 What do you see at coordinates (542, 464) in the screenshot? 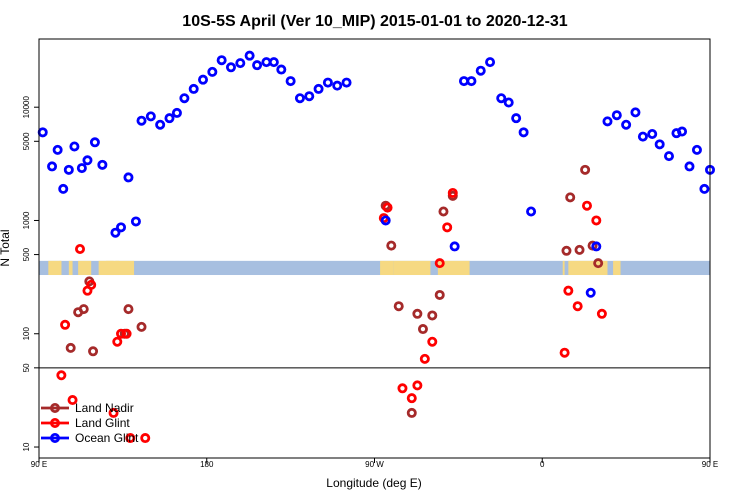
I see `x-tick-label: 0` at bounding box center [542, 464].